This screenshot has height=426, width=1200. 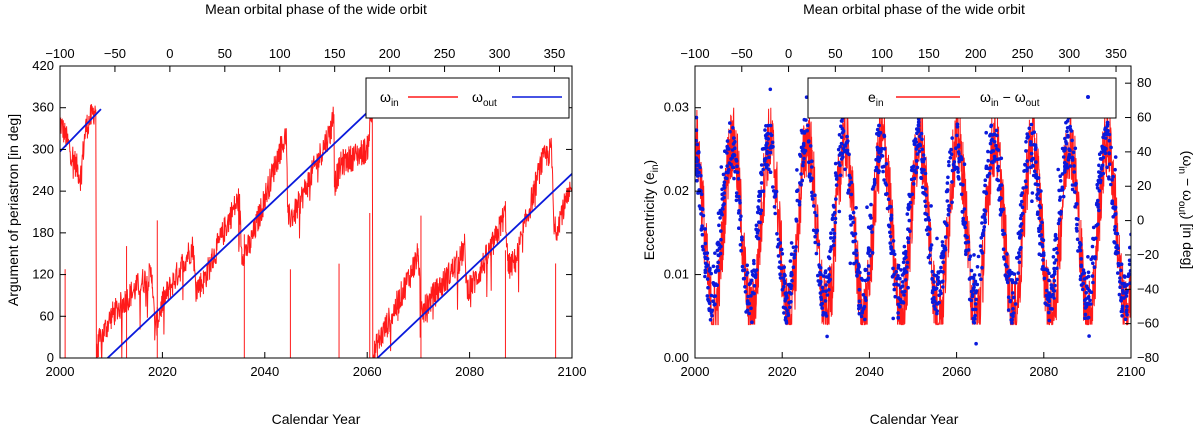 I want to click on right-top-axis-title: Mean orbital phase of the wide orbit, so click(x=914, y=9).